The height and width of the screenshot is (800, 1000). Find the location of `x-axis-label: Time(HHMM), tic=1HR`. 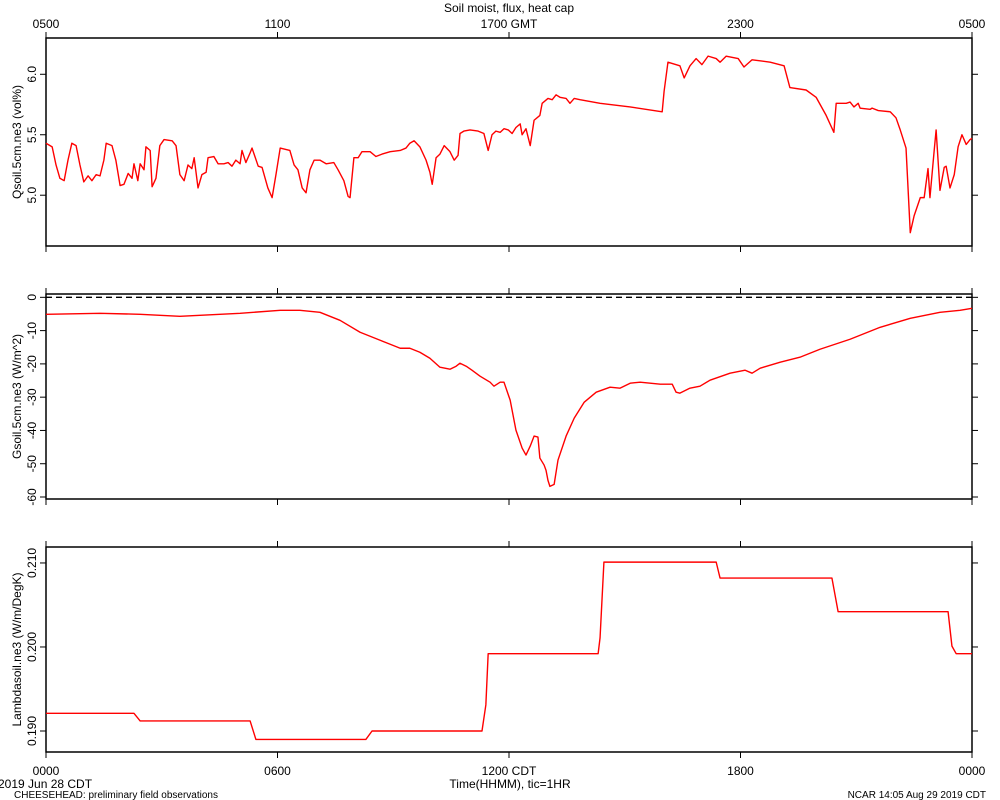

x-axis-label: Time(HHMM), tic=1HR is located at coordinates (510, 784).